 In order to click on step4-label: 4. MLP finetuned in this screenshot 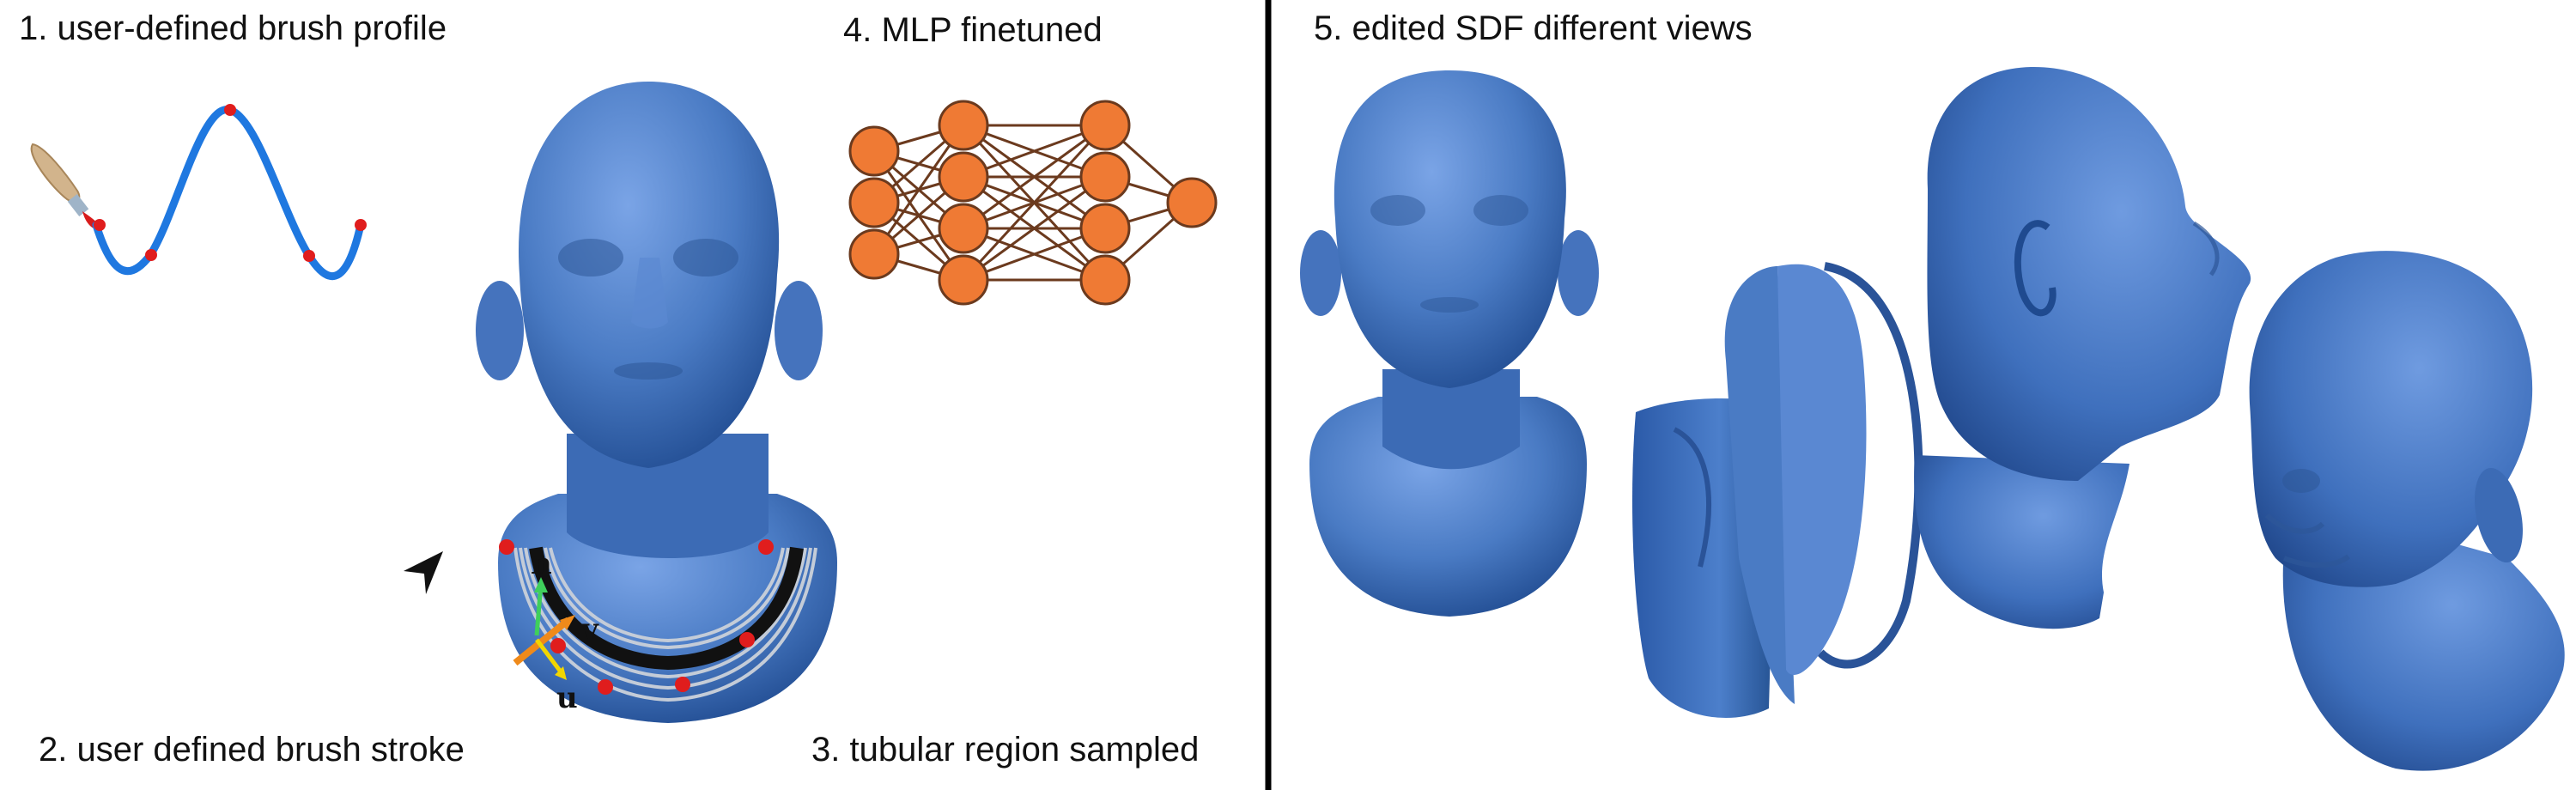, I will do `click(973, 30)`.